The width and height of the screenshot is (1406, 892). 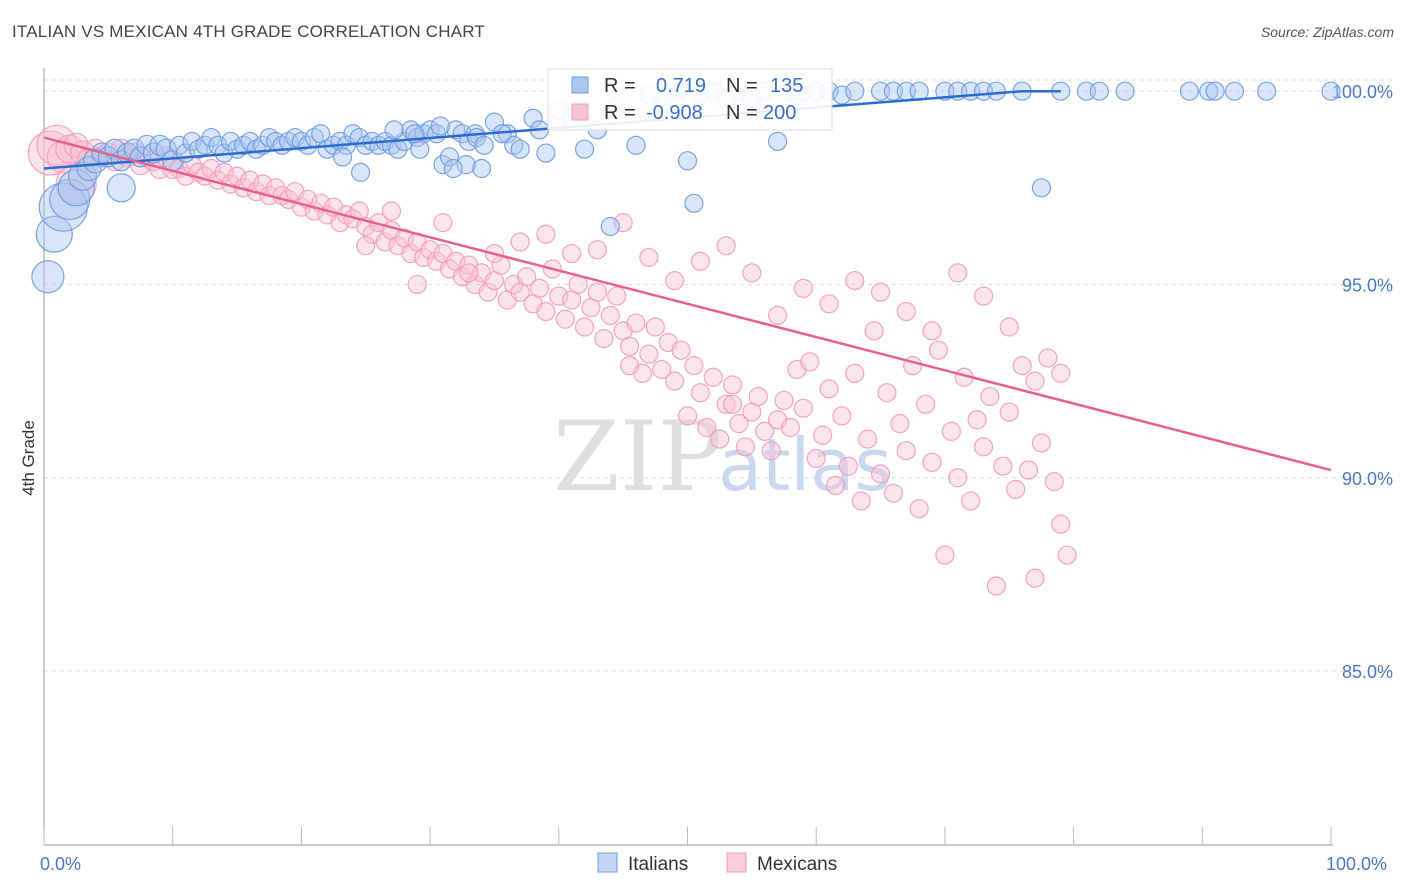 I want to click on legend-r-value-italians: 0.719, so click(x=681, y=86).